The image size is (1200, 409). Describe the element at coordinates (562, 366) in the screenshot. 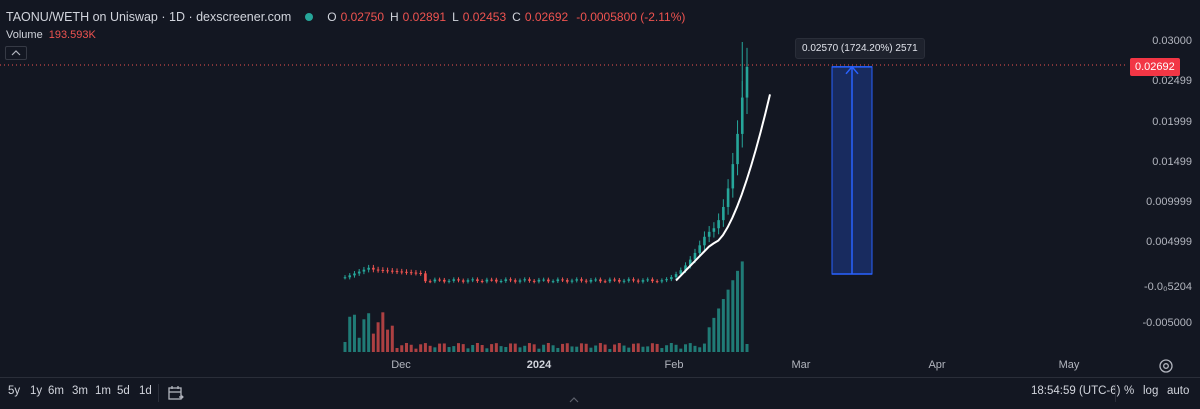

I see `time-axis: Dec 2024 Feb Mar Apr May` at that location.